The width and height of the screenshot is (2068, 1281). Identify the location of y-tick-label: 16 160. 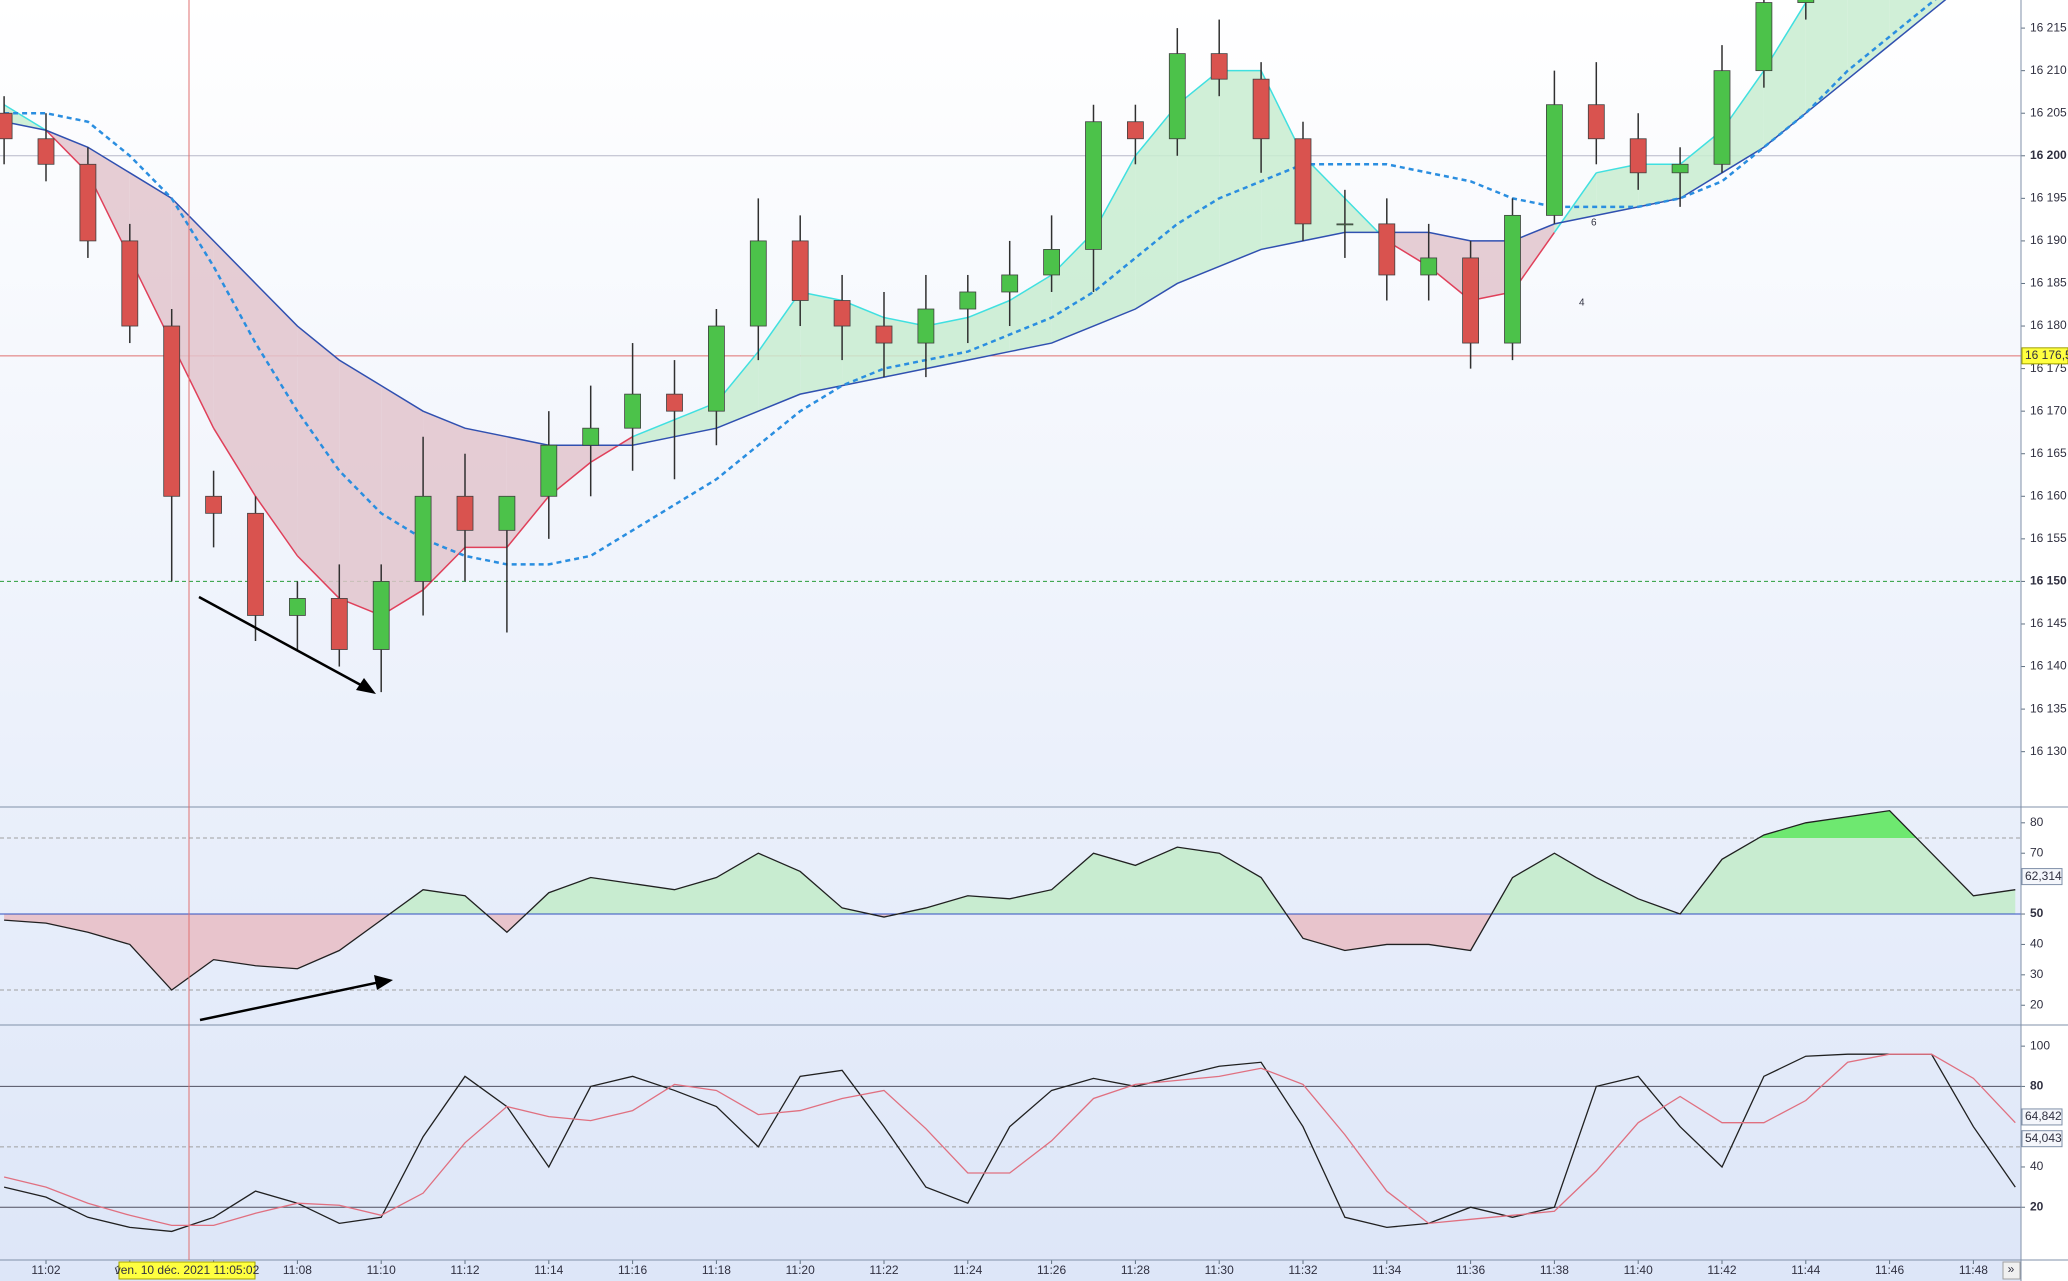
(2048, 495).